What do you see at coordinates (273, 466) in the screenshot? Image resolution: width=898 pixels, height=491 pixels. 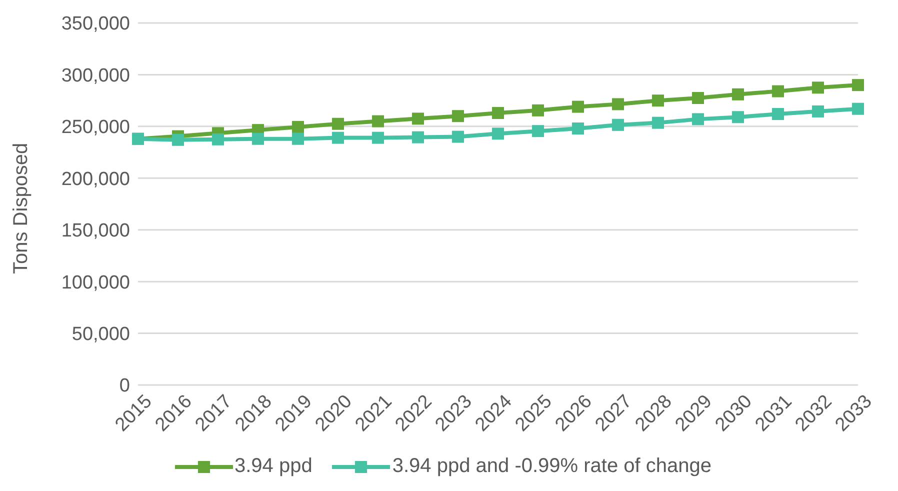 I see `legend-label: 3.94 ppd` at bounding box center [273, 466].